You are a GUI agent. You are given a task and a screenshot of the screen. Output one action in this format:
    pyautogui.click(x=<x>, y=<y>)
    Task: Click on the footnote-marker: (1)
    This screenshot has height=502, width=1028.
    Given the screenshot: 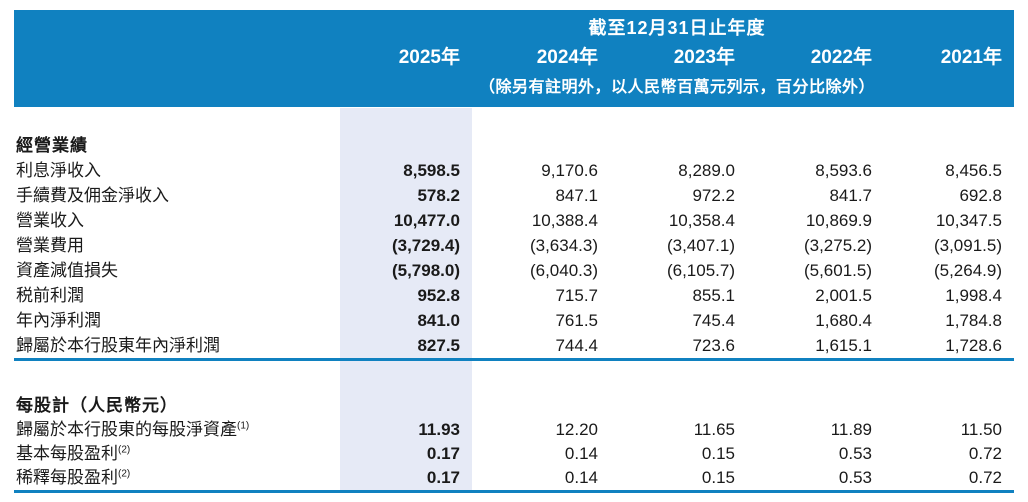 What is the action you would take?
    pyautogui.click(x=243, y=426)
    